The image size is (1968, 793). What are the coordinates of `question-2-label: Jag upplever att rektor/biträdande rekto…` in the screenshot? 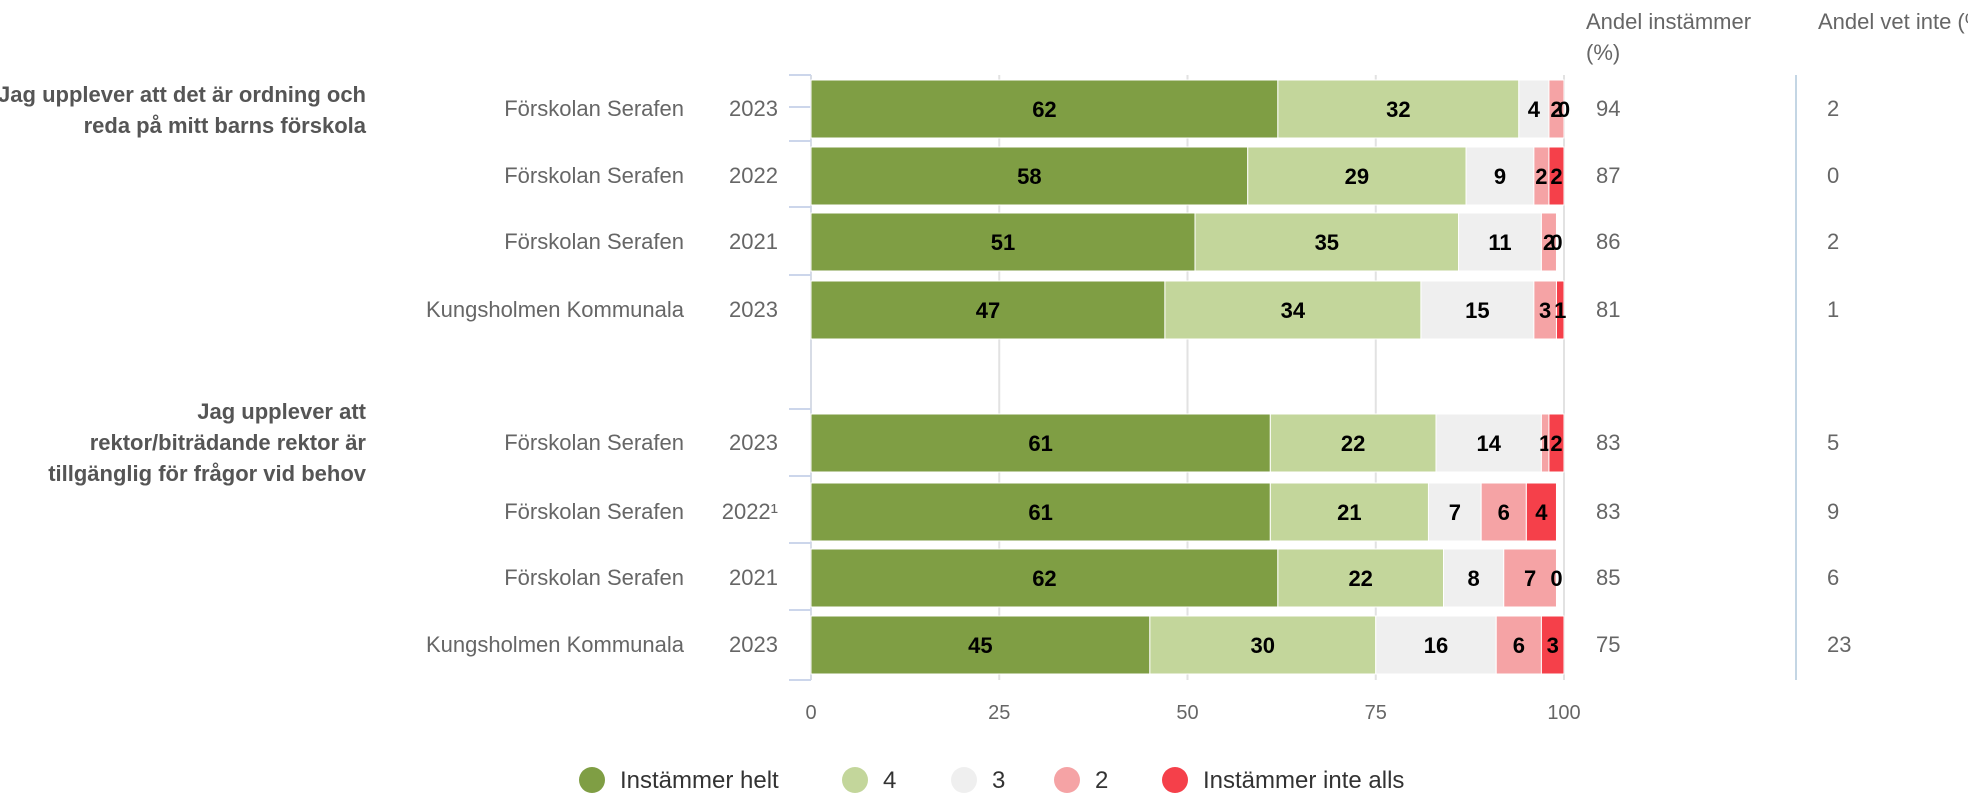 It's located at (207, 442).